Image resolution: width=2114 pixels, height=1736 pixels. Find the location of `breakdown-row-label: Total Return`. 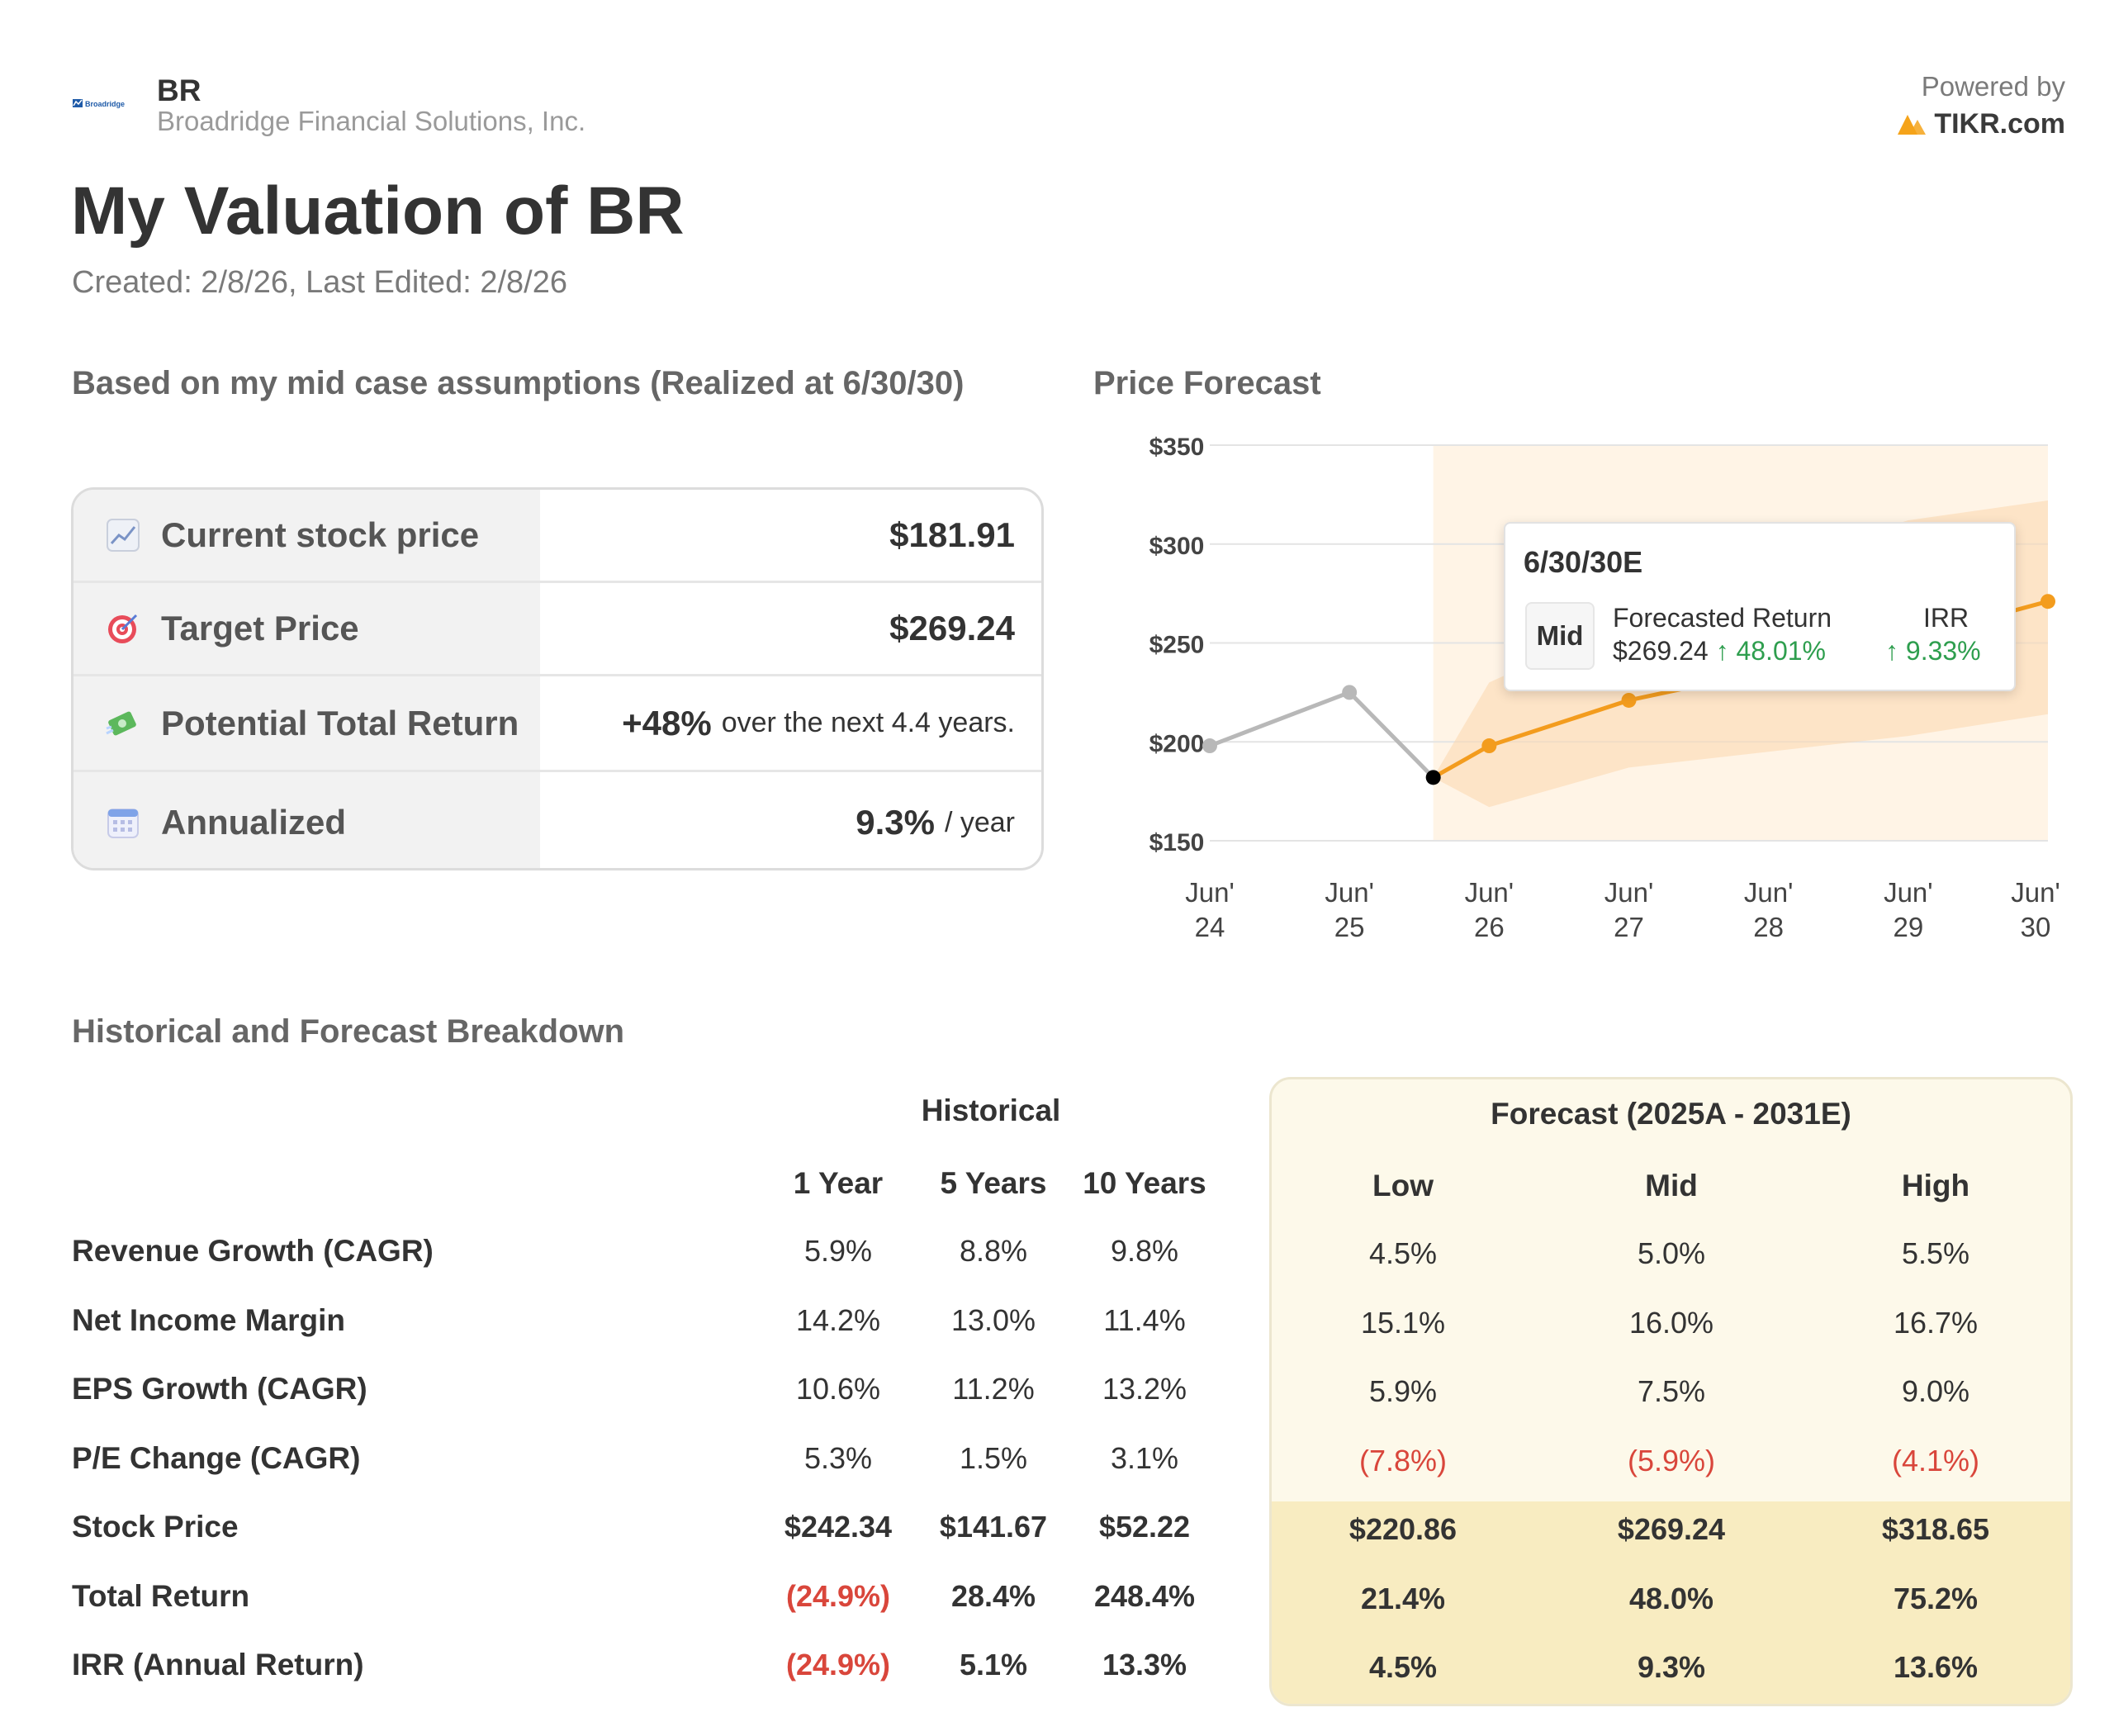

breakdown-row-label: Total Return is located at coordinates (161, 1595).